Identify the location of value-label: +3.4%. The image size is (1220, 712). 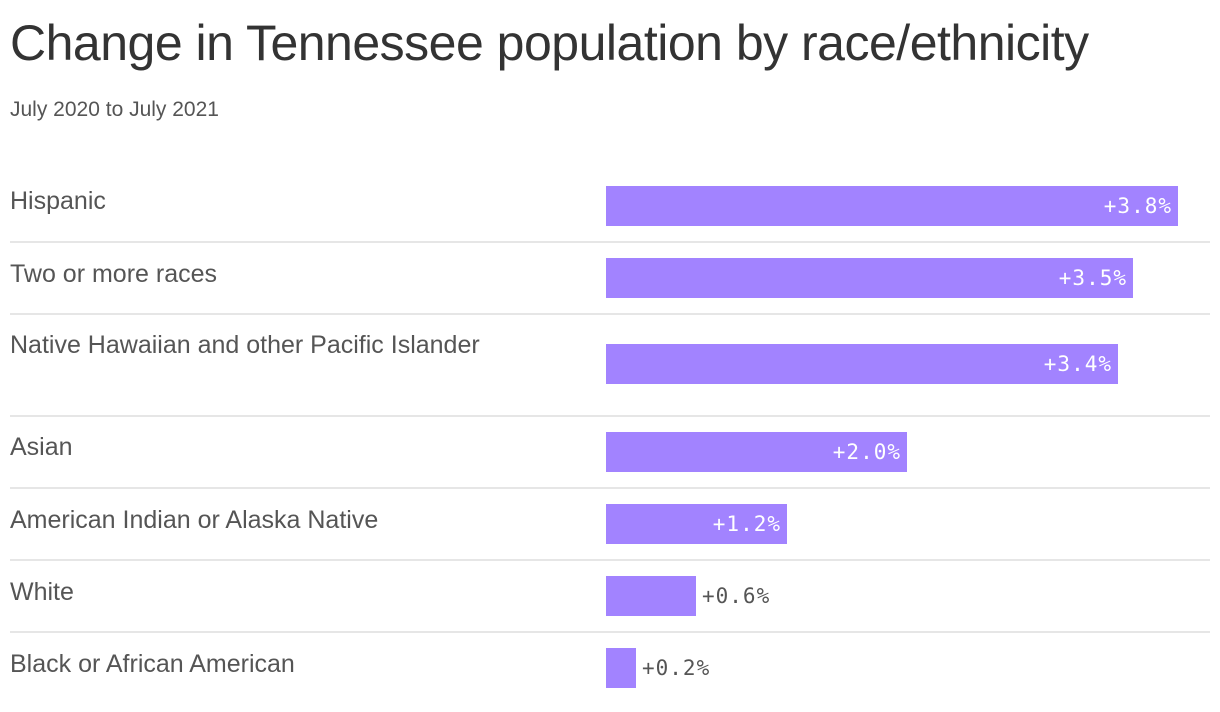
(1077, 364).